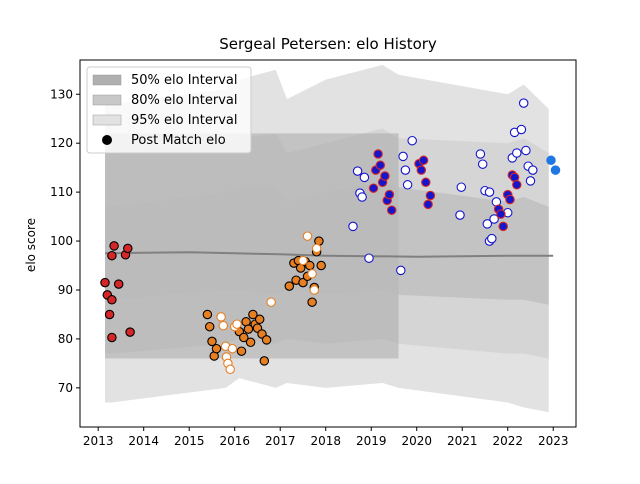 The image size is (640, 484). What do you see at coordinates (65, 388) in the screenshot?
I see `y-tick-label: 70` at bounding box center [65, 388].